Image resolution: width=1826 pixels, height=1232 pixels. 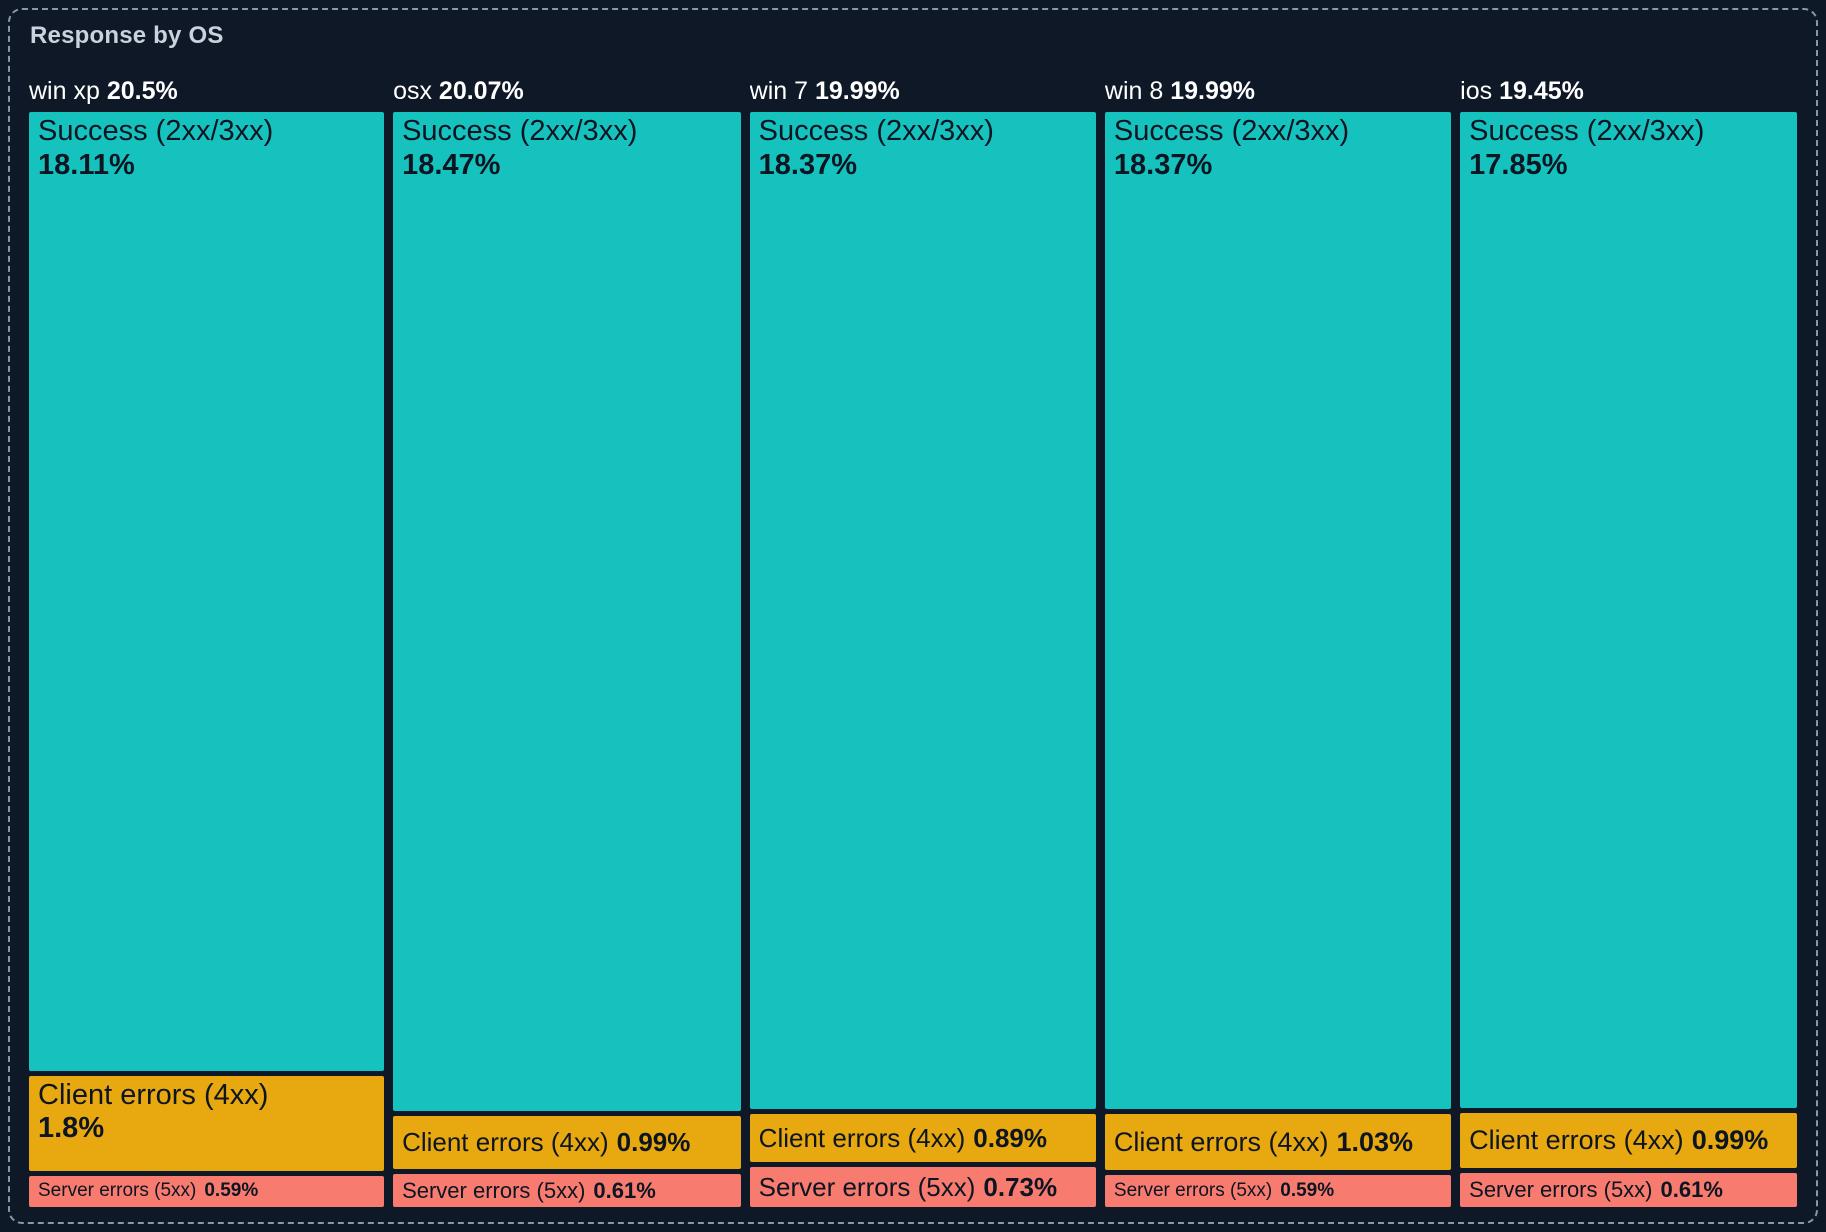 What do you see at coordinates (1134, 91) in the screenshot?
I see `os-name: win 8` at bounding box center [1134, 91].